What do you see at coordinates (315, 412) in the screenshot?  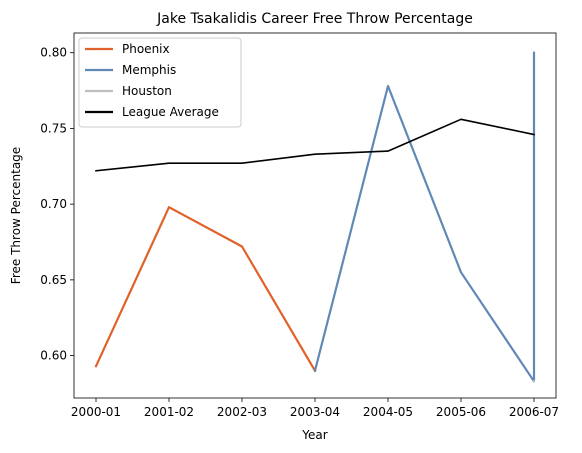 I see `x-tick-label: 2003-04` at bounding box center [315, 412].